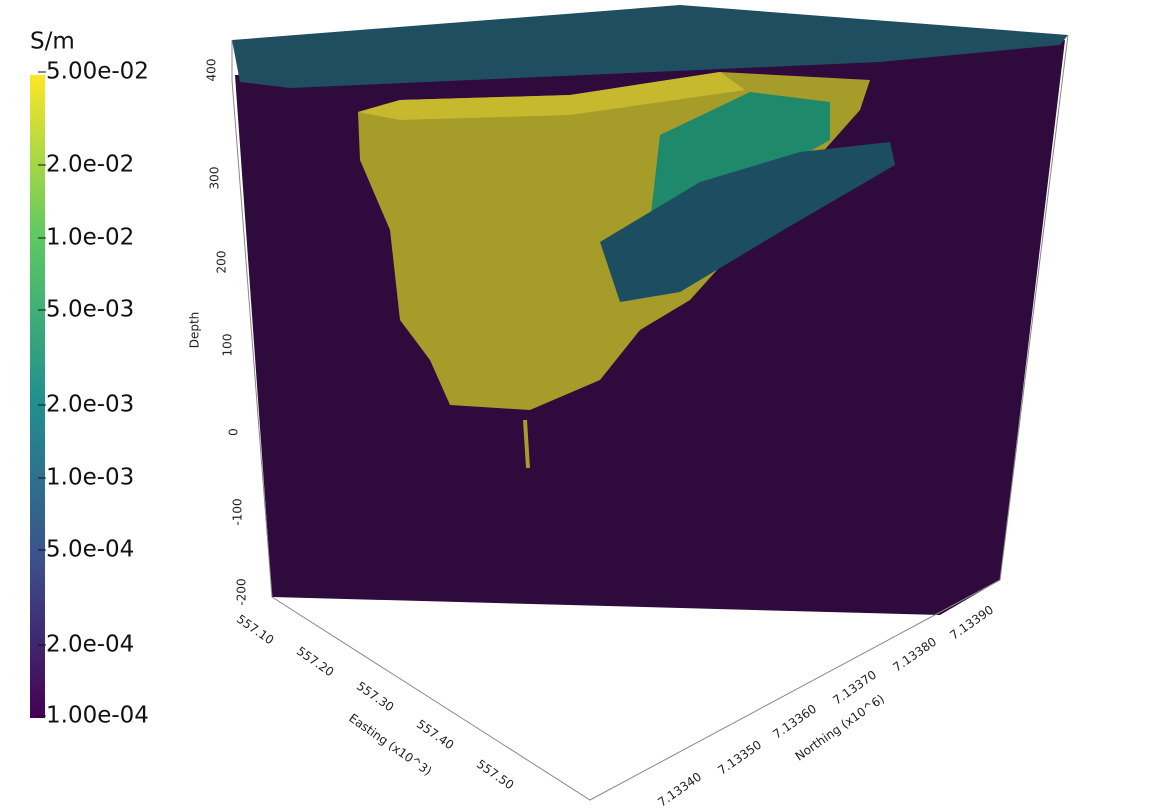 This screenshot has width=1151, height=808. What do you see at coordinates (90, 645) in the screenshot?
I see `colorbar-label: 2.0e-04` at bounding box center [90, 645].